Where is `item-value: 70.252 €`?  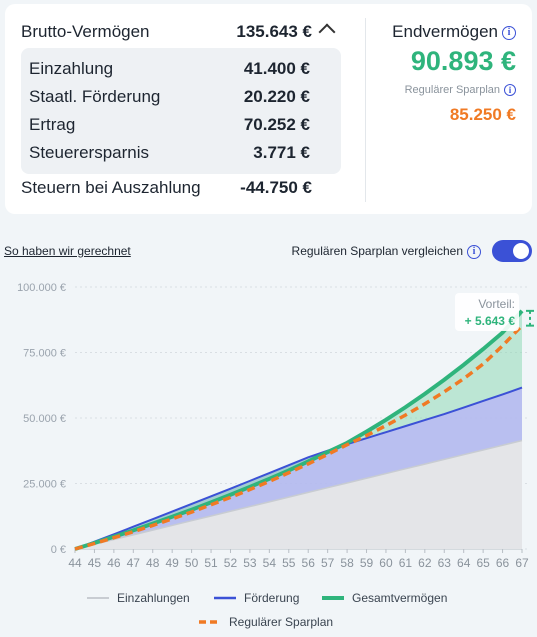 item-value: 70.252 € is located at coordinates (276, 124).